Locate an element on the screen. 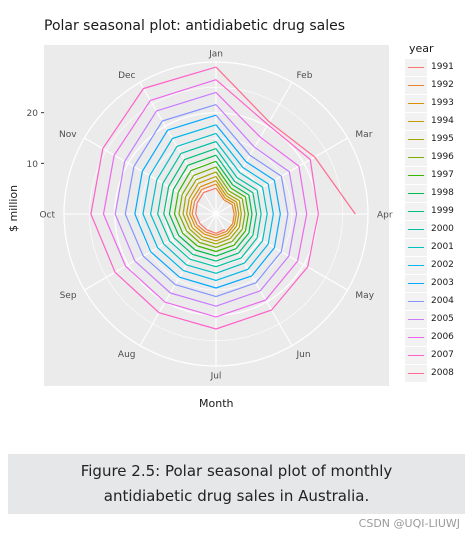 This screenshot has width=474, height=541. legend-item-1994: 1994 is located at coordinates (436, 121).